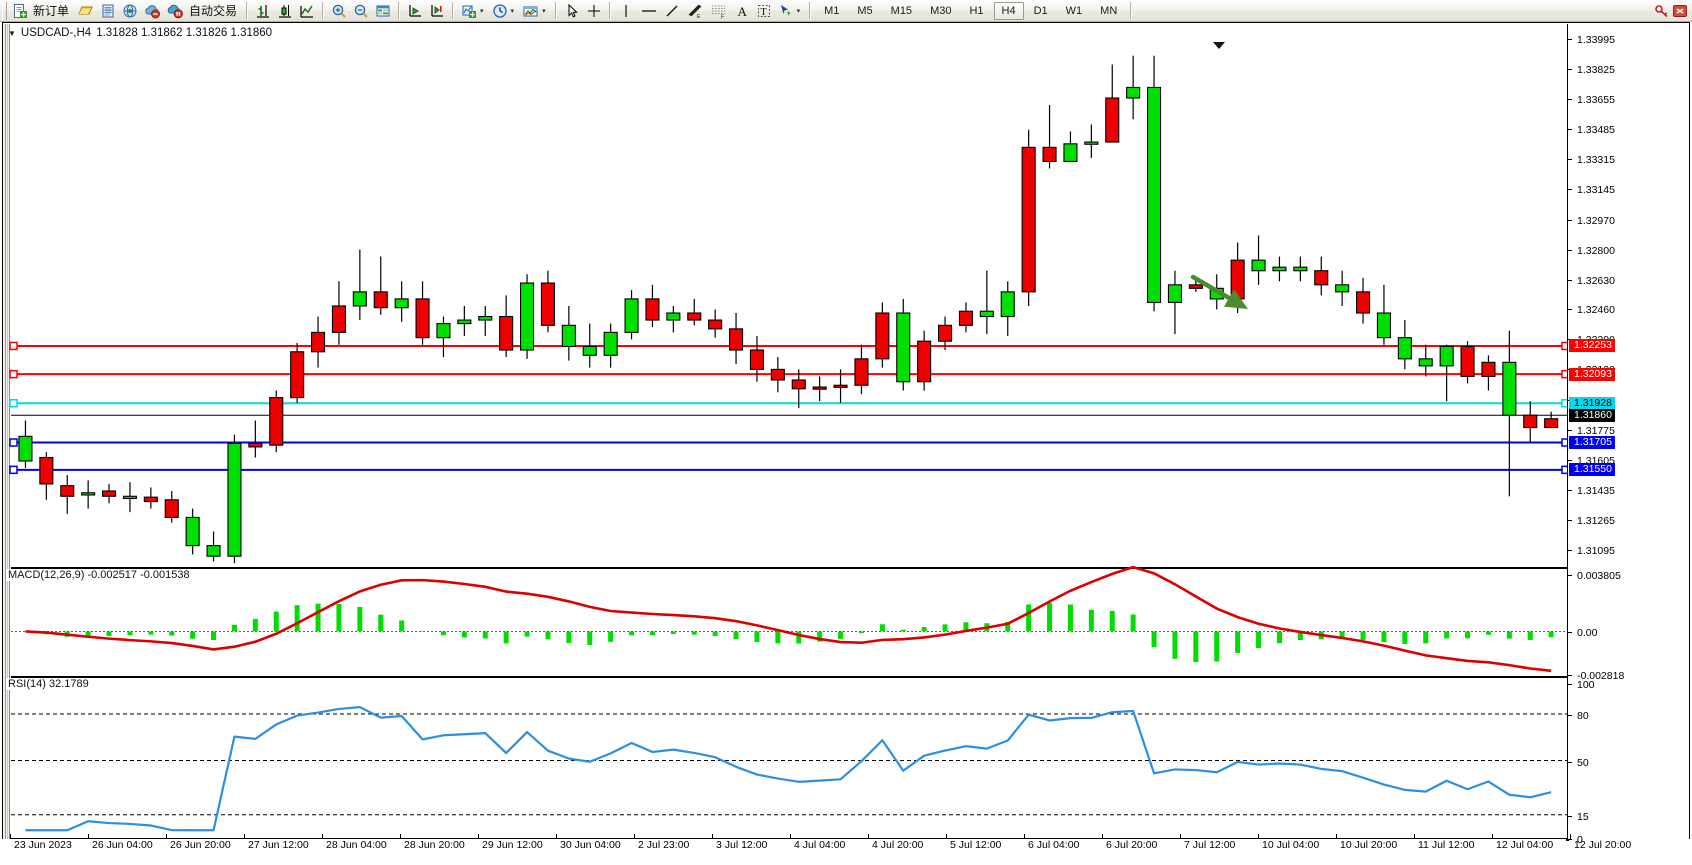 The image size is (1692, 865). I want to click on macd-plot, so click(789, 619).